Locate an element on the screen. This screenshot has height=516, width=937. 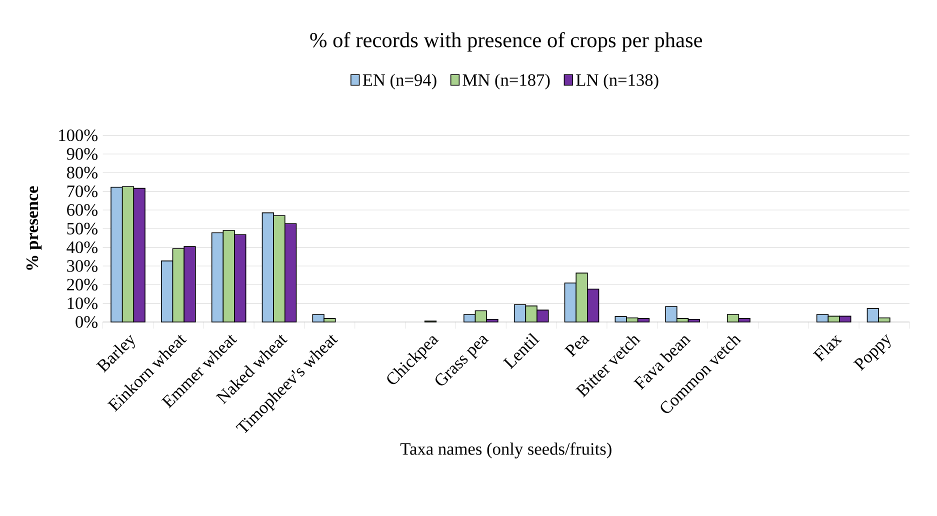
y-tick-label: 40% is located at coordinates (82, 247).